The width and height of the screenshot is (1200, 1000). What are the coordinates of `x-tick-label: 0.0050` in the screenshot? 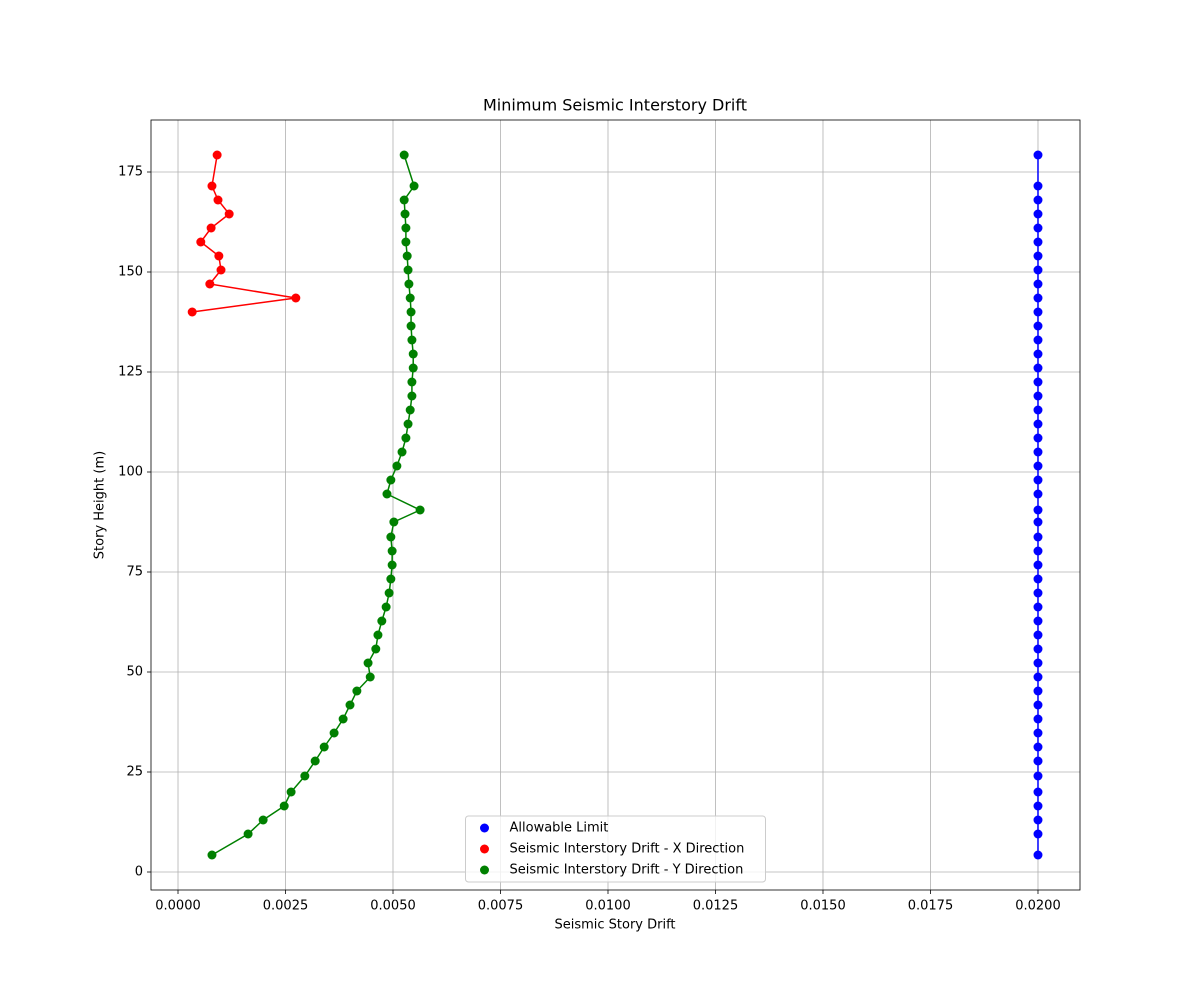 It's located at (393, 906).